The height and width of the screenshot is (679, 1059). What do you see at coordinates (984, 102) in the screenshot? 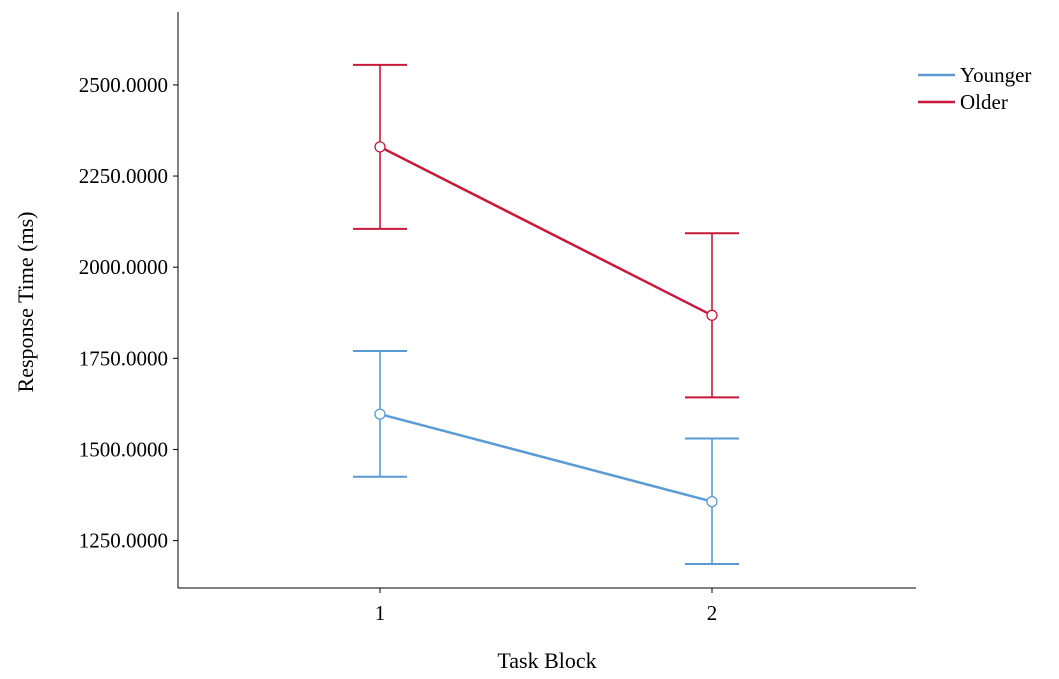
I see `legend-label: Older` at bounding box center [984, 102].